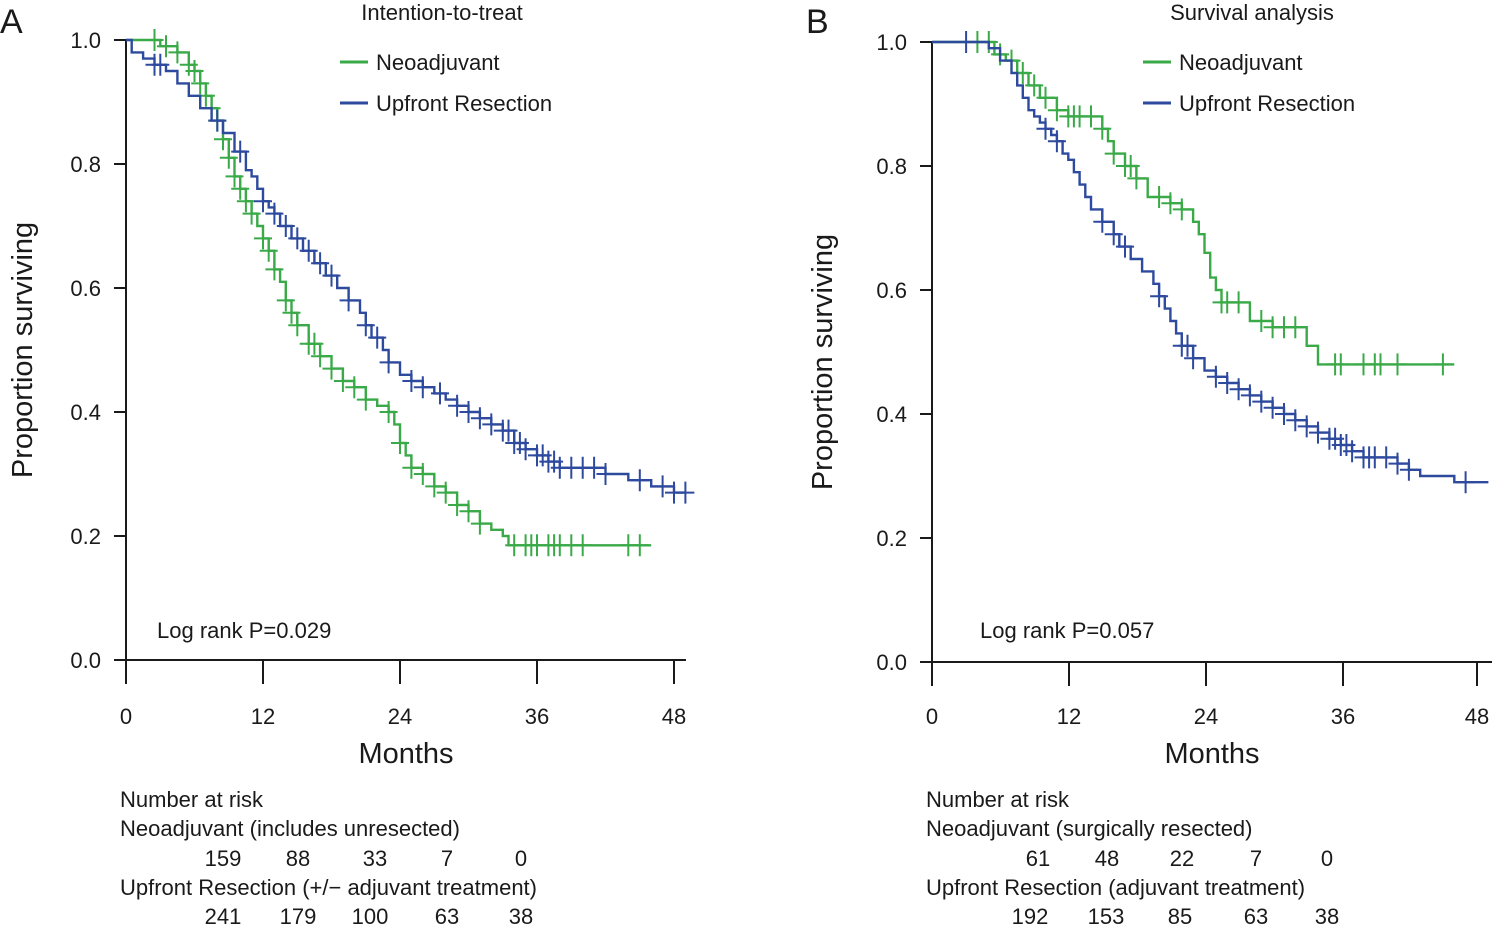 The height and width of the screenshot is (928, 1496). I want to click on risk-count: 192, so click(1030, 916).